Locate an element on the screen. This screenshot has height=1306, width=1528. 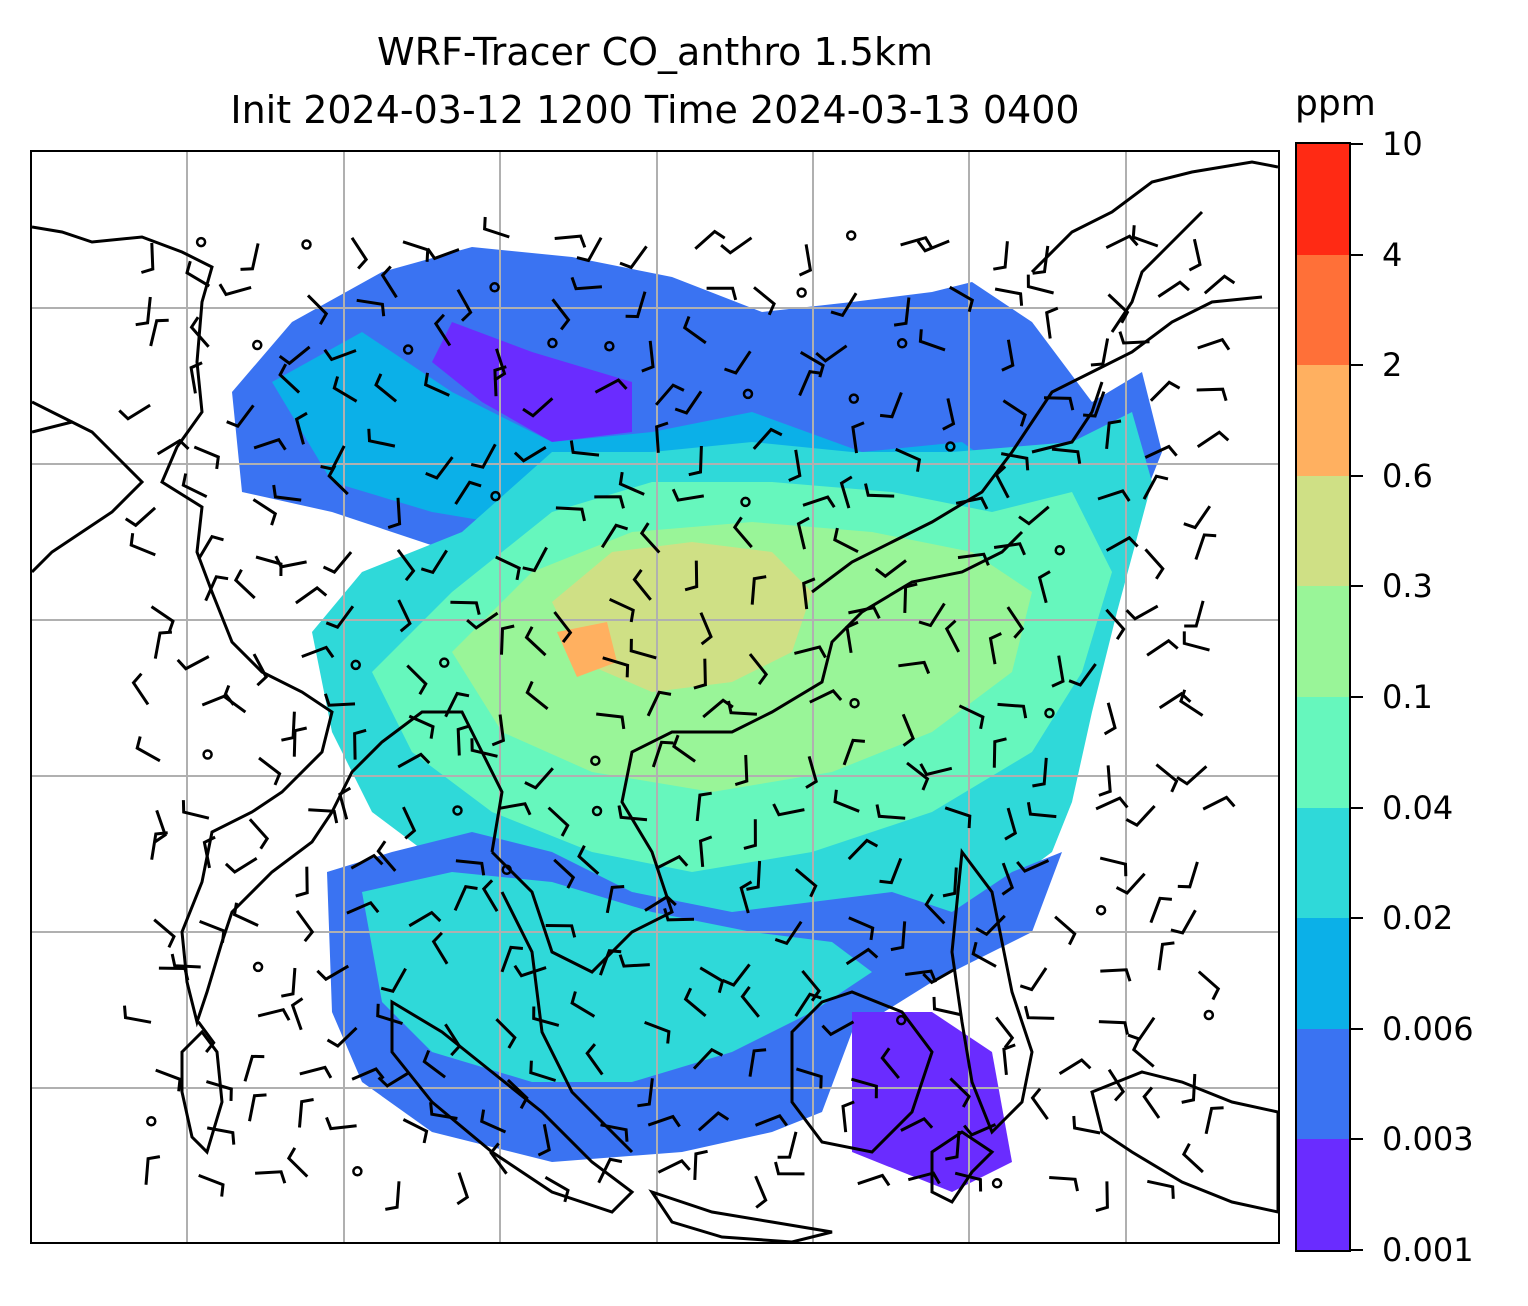
coastline-japan is located at coordinates (1157, 271).